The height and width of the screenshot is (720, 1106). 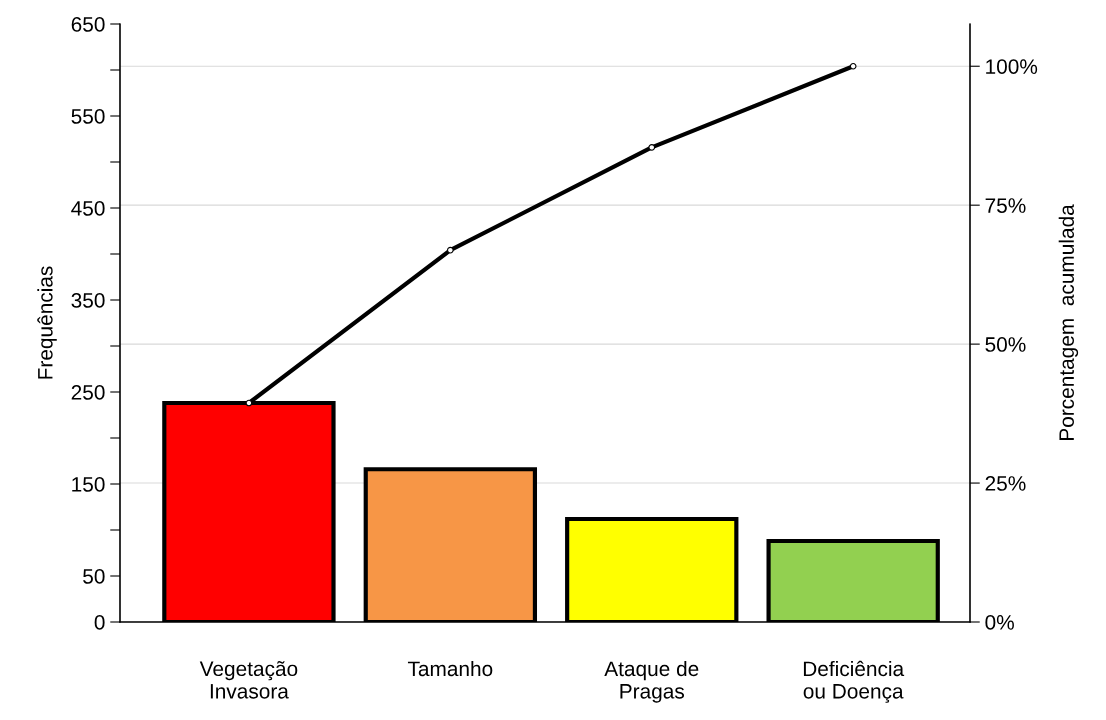 What do you see at coordinates (651, 681) in the screenshot?
I see `x-tick-label: Ataque de Pragas` at bounding box center [651, 681].